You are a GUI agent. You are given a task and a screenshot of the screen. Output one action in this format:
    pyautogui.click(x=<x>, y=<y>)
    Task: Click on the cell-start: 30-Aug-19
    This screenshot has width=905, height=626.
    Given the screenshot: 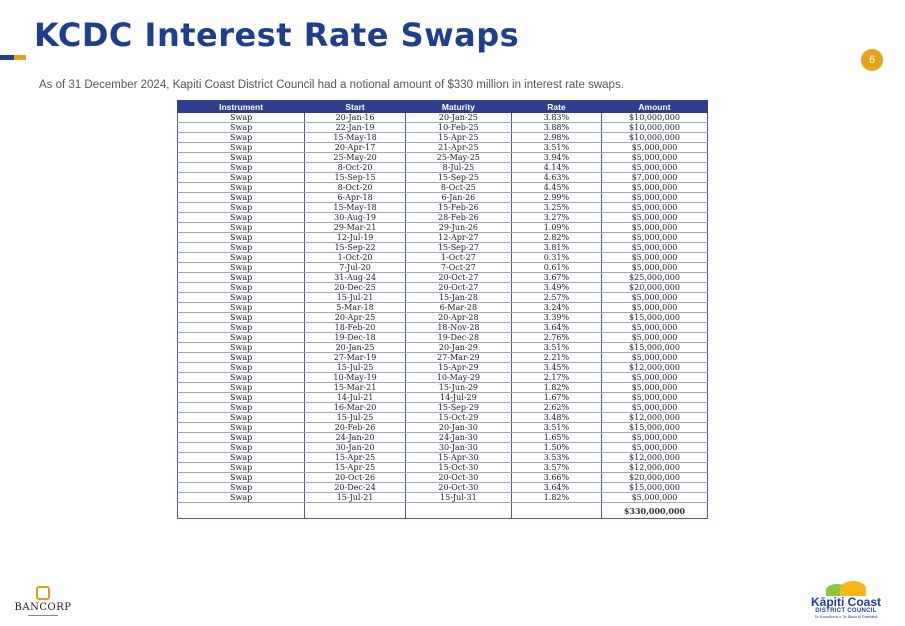 What is the action you would take?
    pyautogui.click(x=355, y=217)
    